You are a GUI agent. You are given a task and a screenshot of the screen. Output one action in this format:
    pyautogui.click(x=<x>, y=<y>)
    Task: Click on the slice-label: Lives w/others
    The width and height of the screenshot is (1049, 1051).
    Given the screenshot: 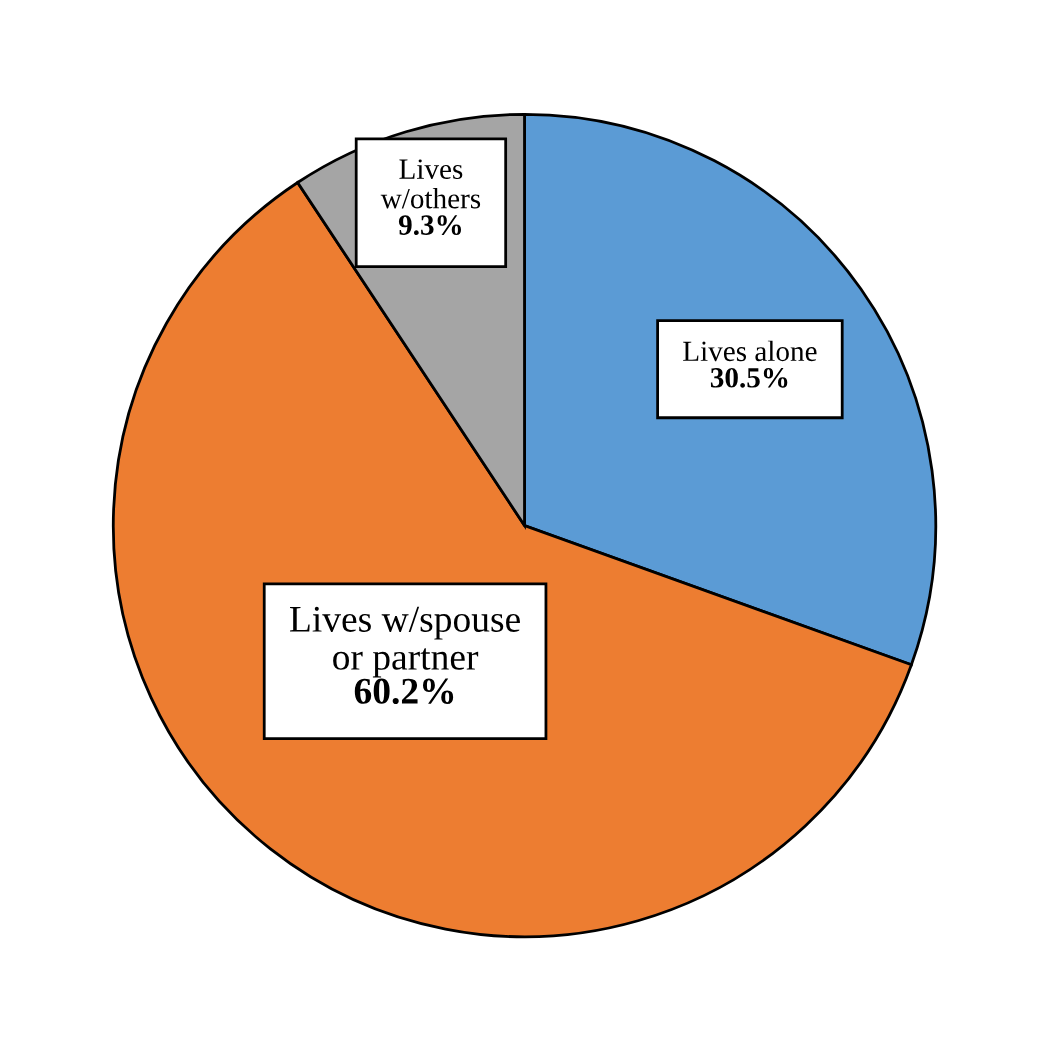 What is the action you would take?
    pyautogui.click(x=430, y=184)
    